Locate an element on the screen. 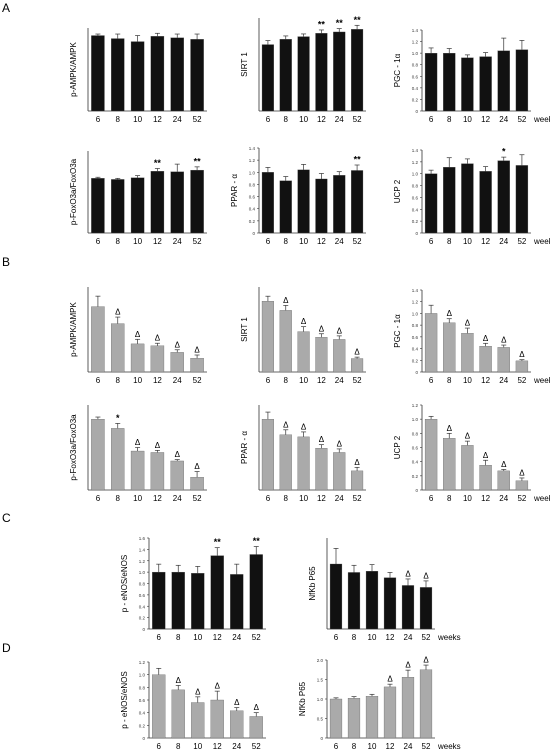  y-tick-label: 0.6 is located at coordinates (142, 595).